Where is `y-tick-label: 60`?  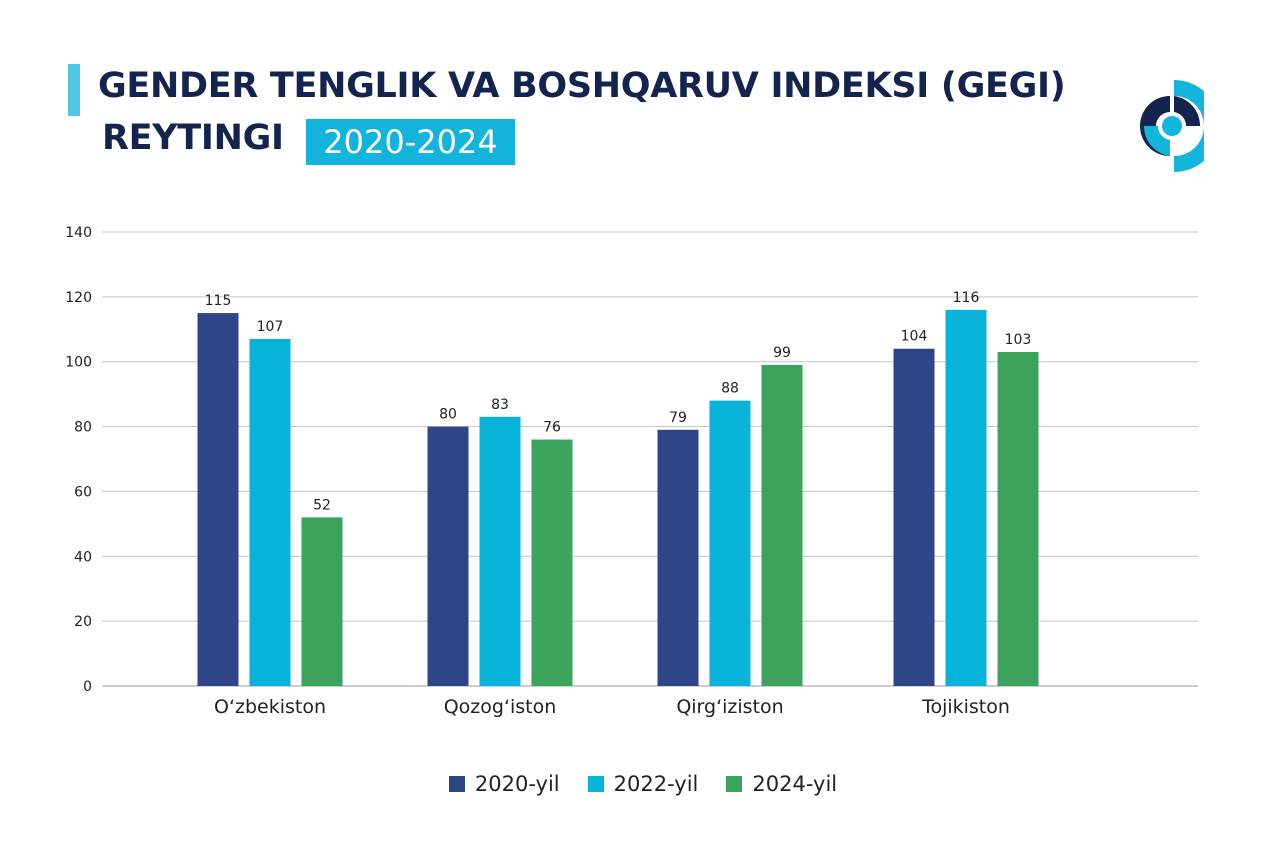
y-tick-label: 60 is located at coordinates (83, 492).